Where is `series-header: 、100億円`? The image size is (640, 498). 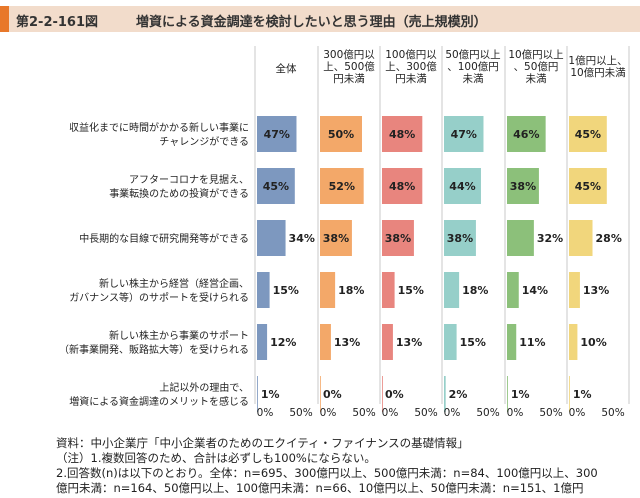 series-header: 、100億円 is located at coordinates (473, 66).